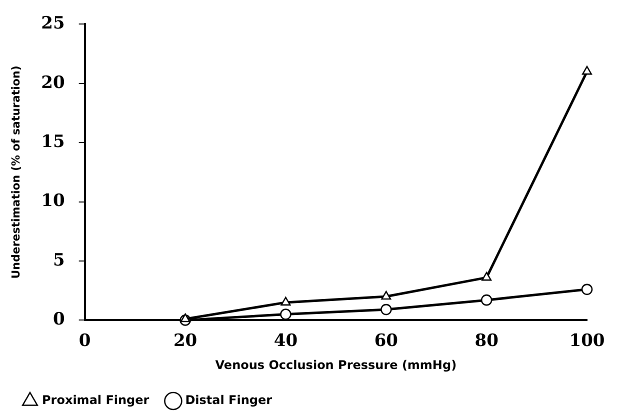  What do you see at coordinates (228, 400) in the screenshot?
I see `legend-label: Distal Finger` at bounding box center [228, 400].